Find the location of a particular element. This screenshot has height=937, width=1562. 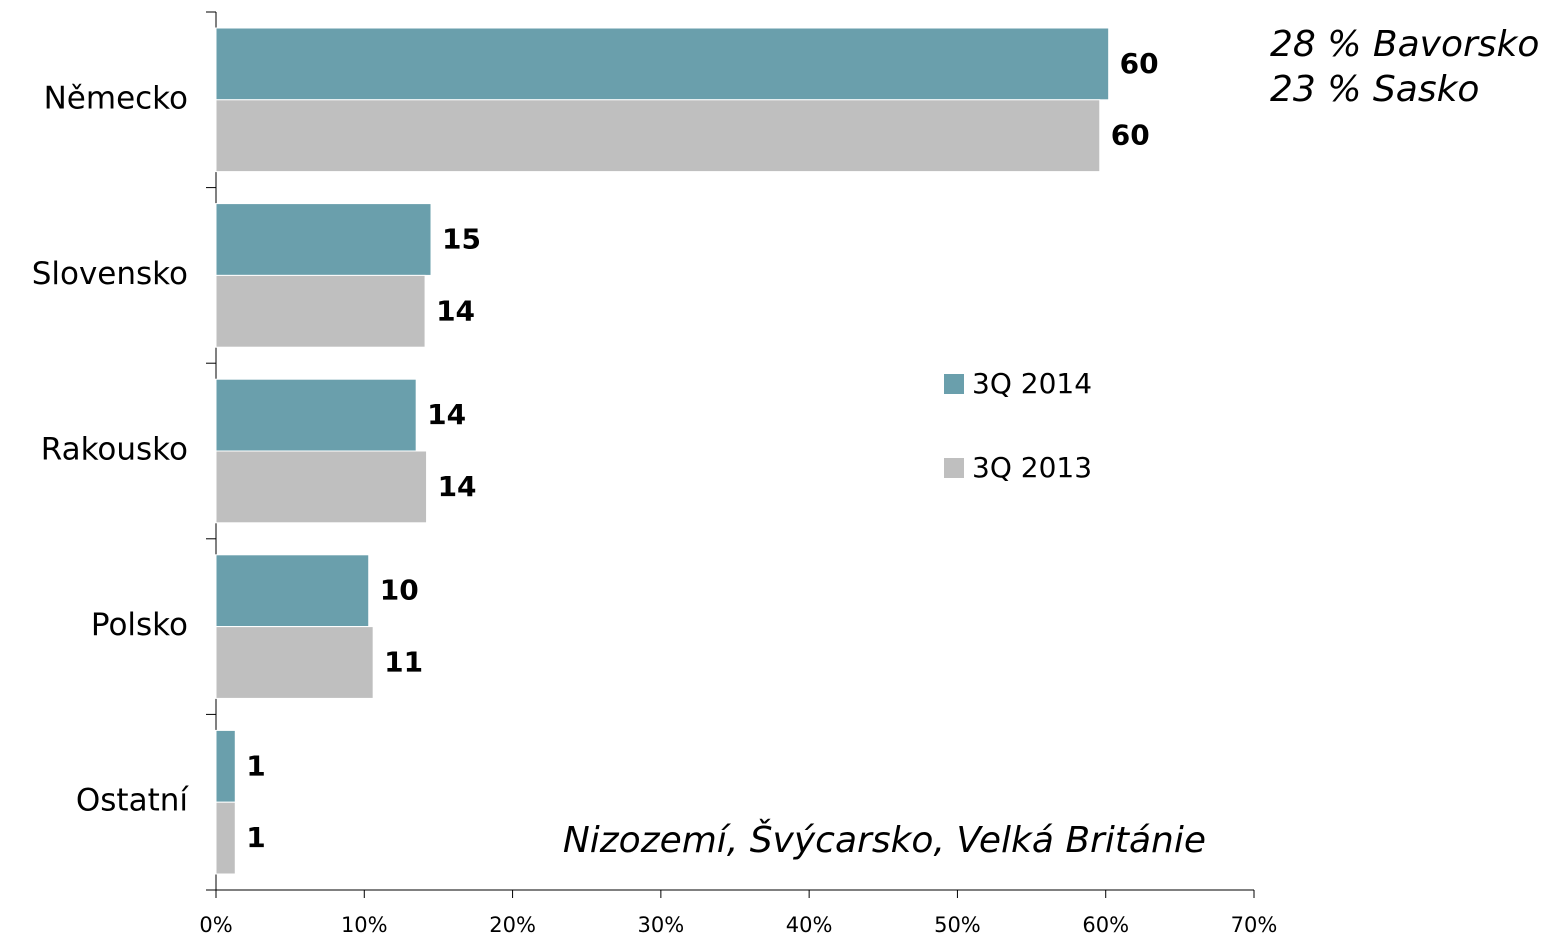

x-tick-label: 20% is located at coordinates (512, 925).